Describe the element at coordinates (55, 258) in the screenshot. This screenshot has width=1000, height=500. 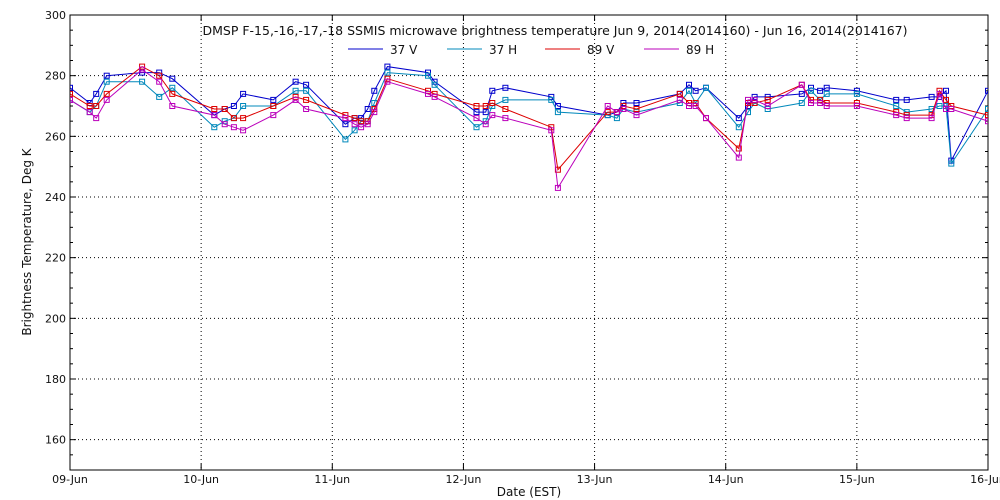
I see `y-tick-label: 220` at that location.